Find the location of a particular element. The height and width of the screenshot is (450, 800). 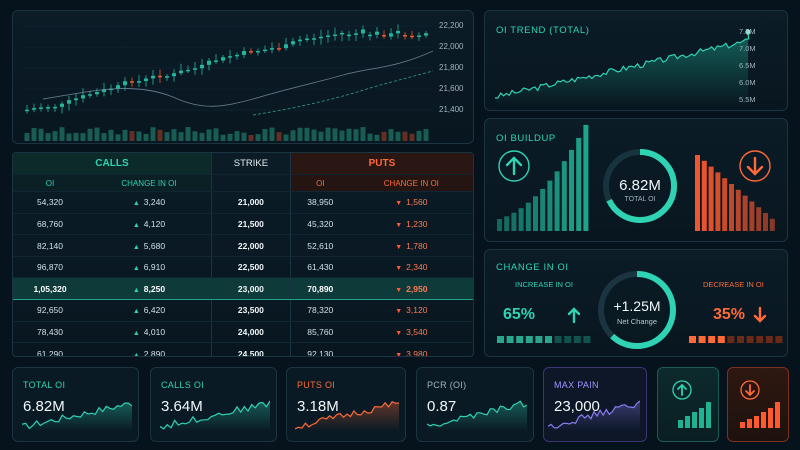

puts-change-cell: ▼ 1,560 is located at coordinates (411, 202).